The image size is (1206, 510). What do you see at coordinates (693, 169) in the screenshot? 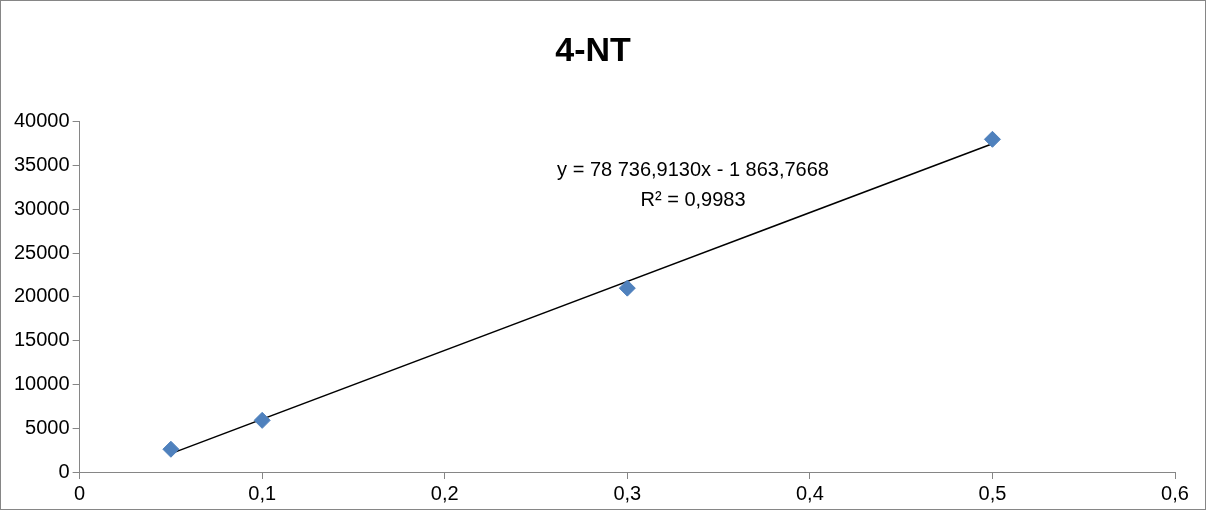
I see `annotation: y = 78 736,9130x - 1 863,7668` at bounding box center [693, 169].